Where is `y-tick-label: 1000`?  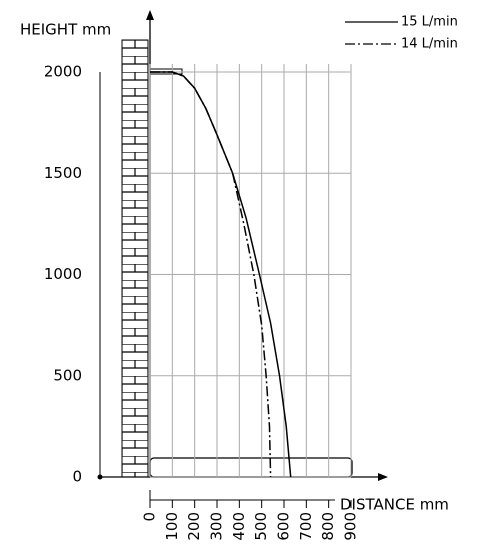 y-tick-label: 1000 is located at coordinates (63, 274).